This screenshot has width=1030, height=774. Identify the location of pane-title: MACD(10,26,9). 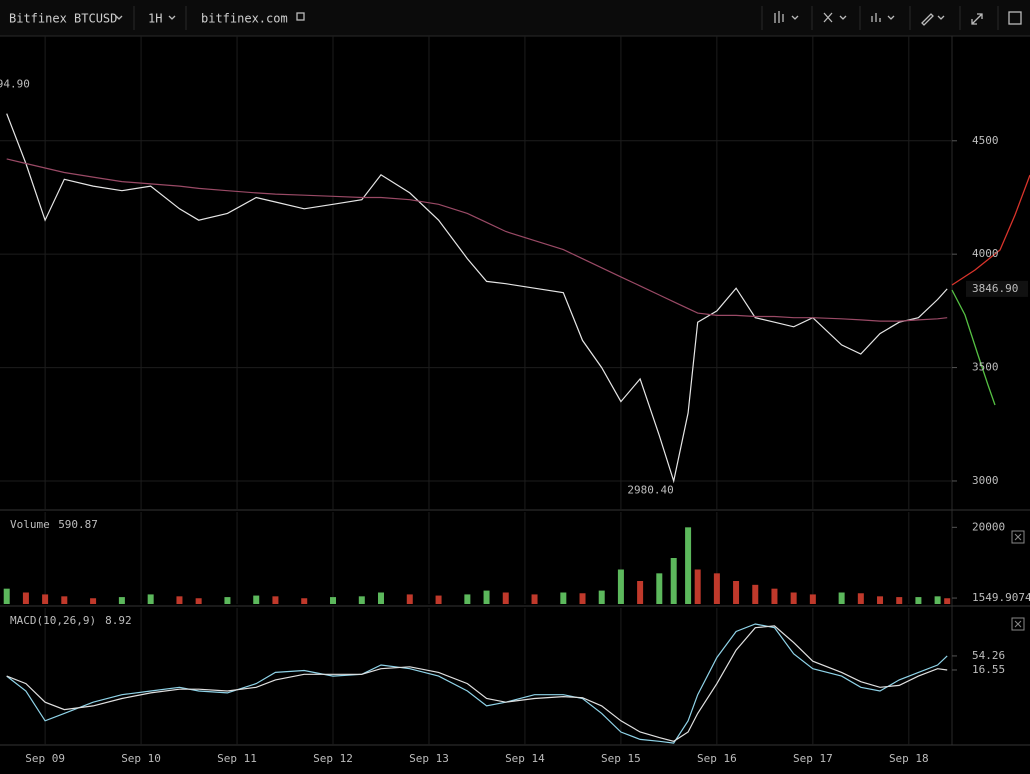
(53, 620).